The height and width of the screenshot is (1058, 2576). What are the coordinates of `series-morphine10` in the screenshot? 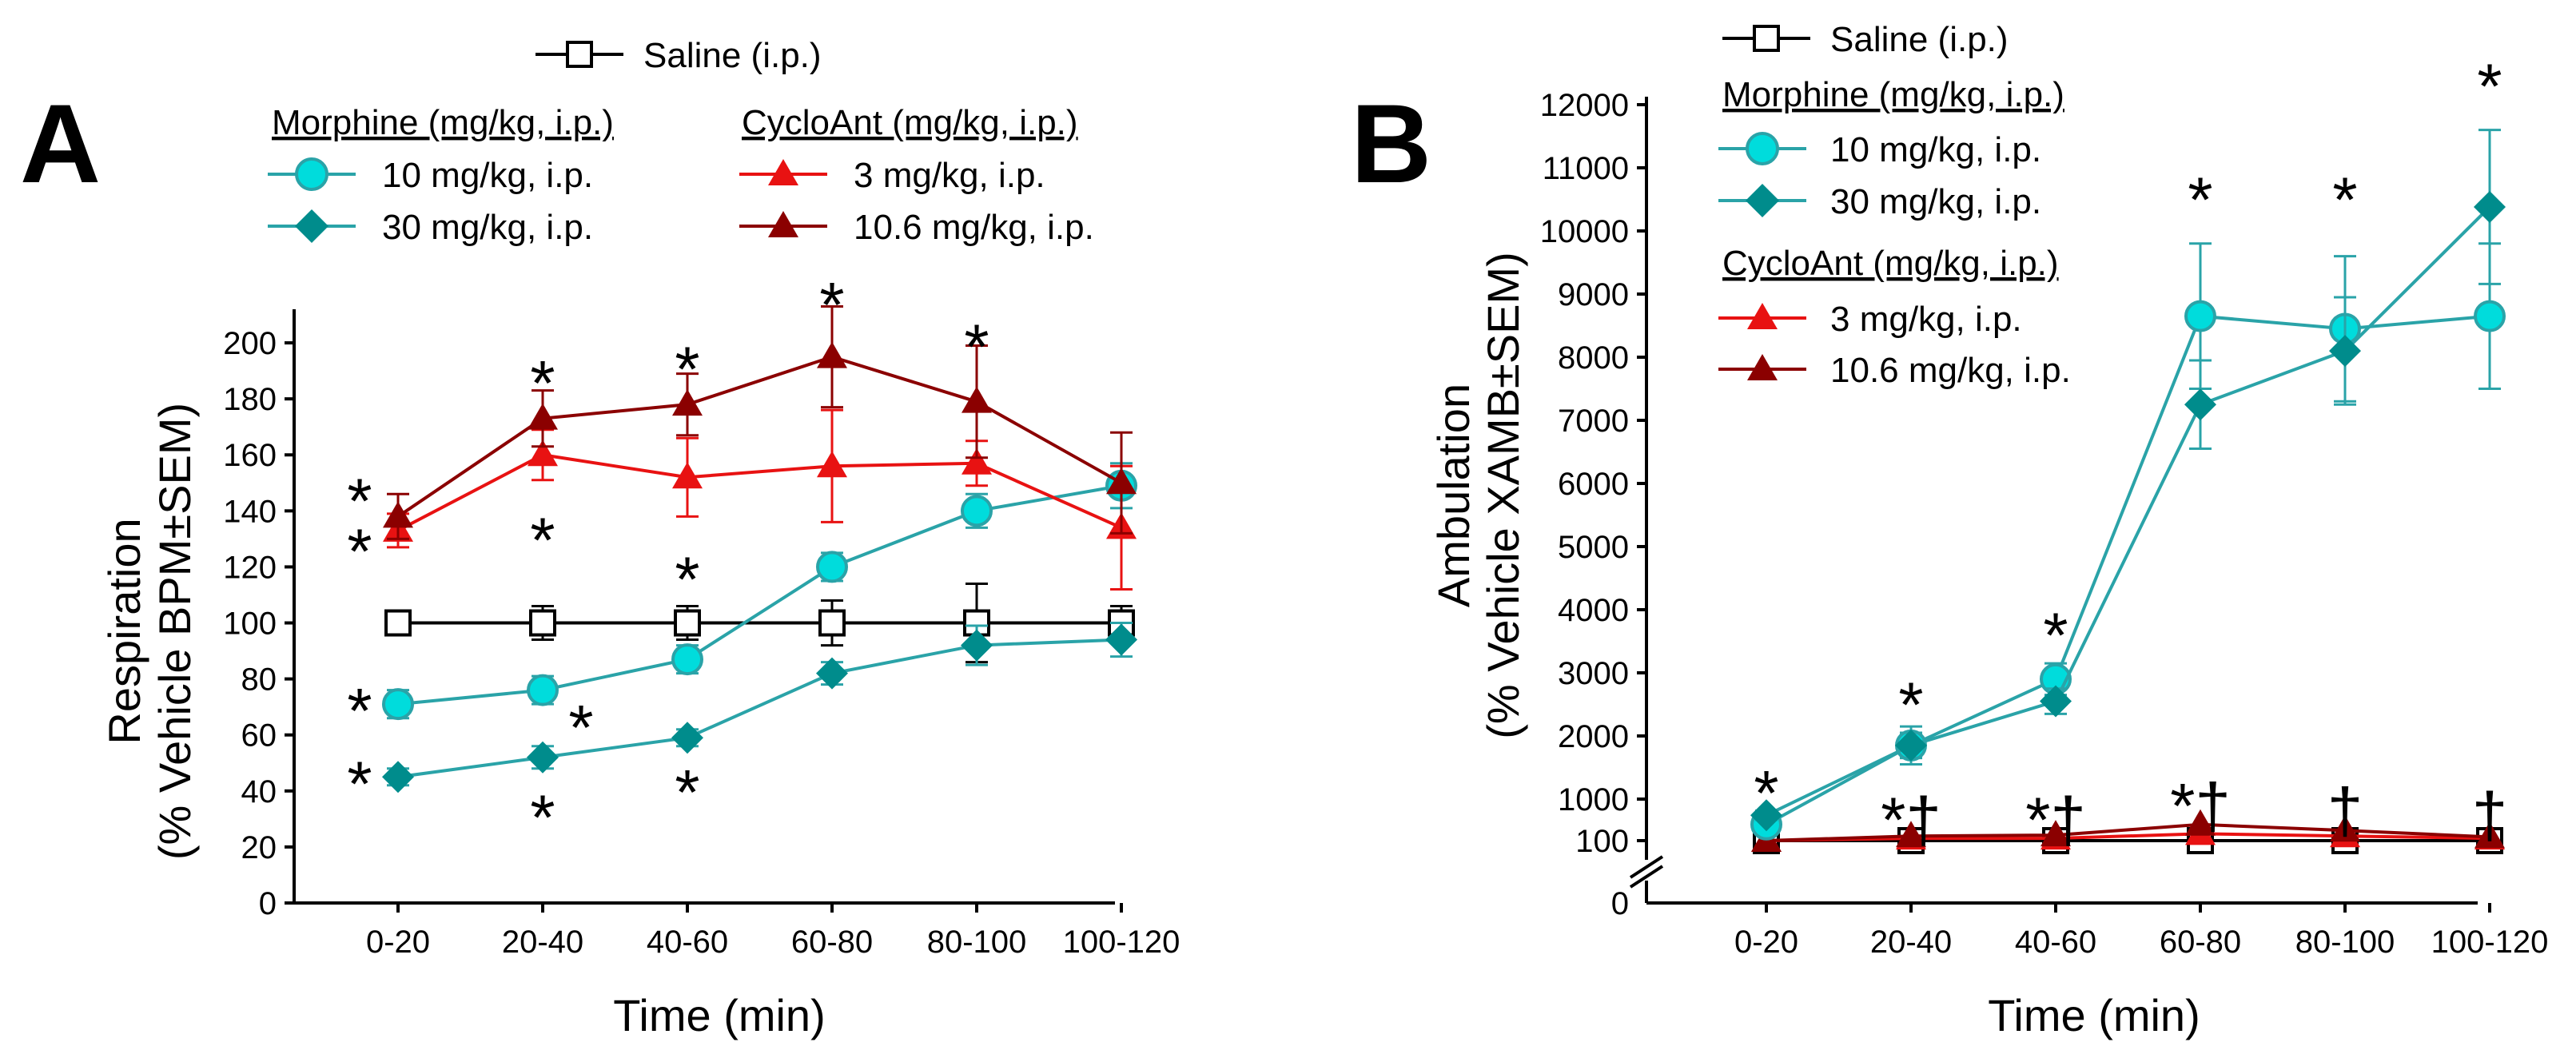 It's located at (759, 591).